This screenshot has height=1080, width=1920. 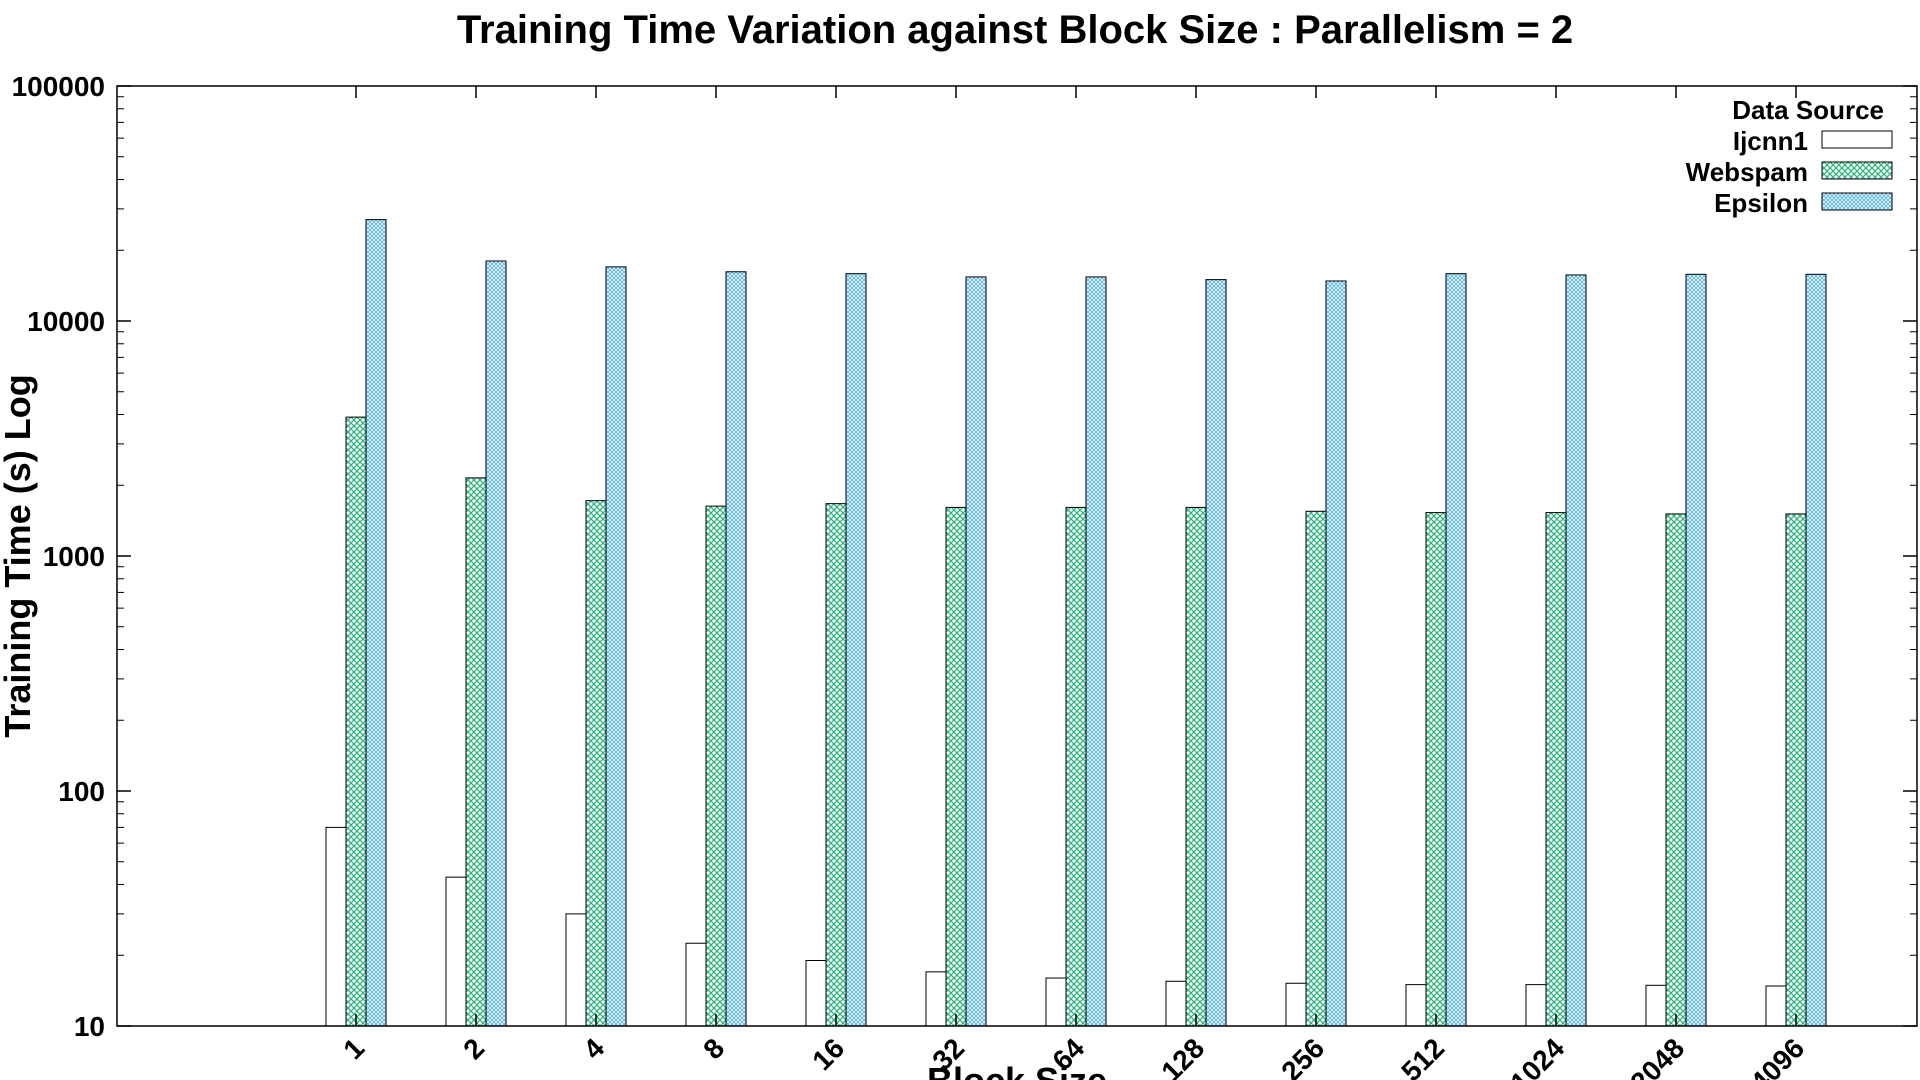 I want to click on bar-ijcnn1-2048, so click(x=1656, y=1005).